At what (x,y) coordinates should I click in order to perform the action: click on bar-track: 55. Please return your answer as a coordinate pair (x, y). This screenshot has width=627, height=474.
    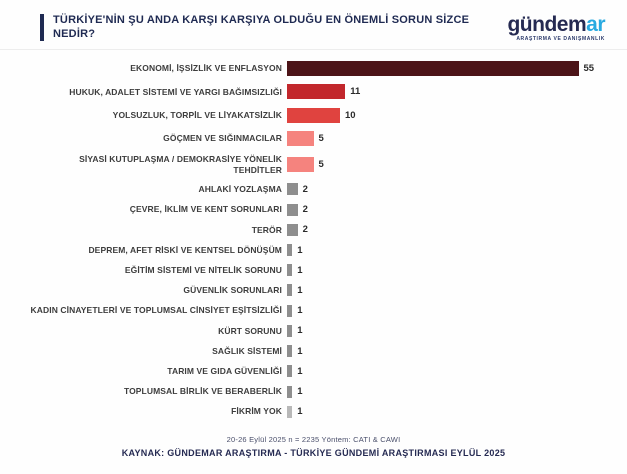
    Looking at the image, I should click on (457, 69).